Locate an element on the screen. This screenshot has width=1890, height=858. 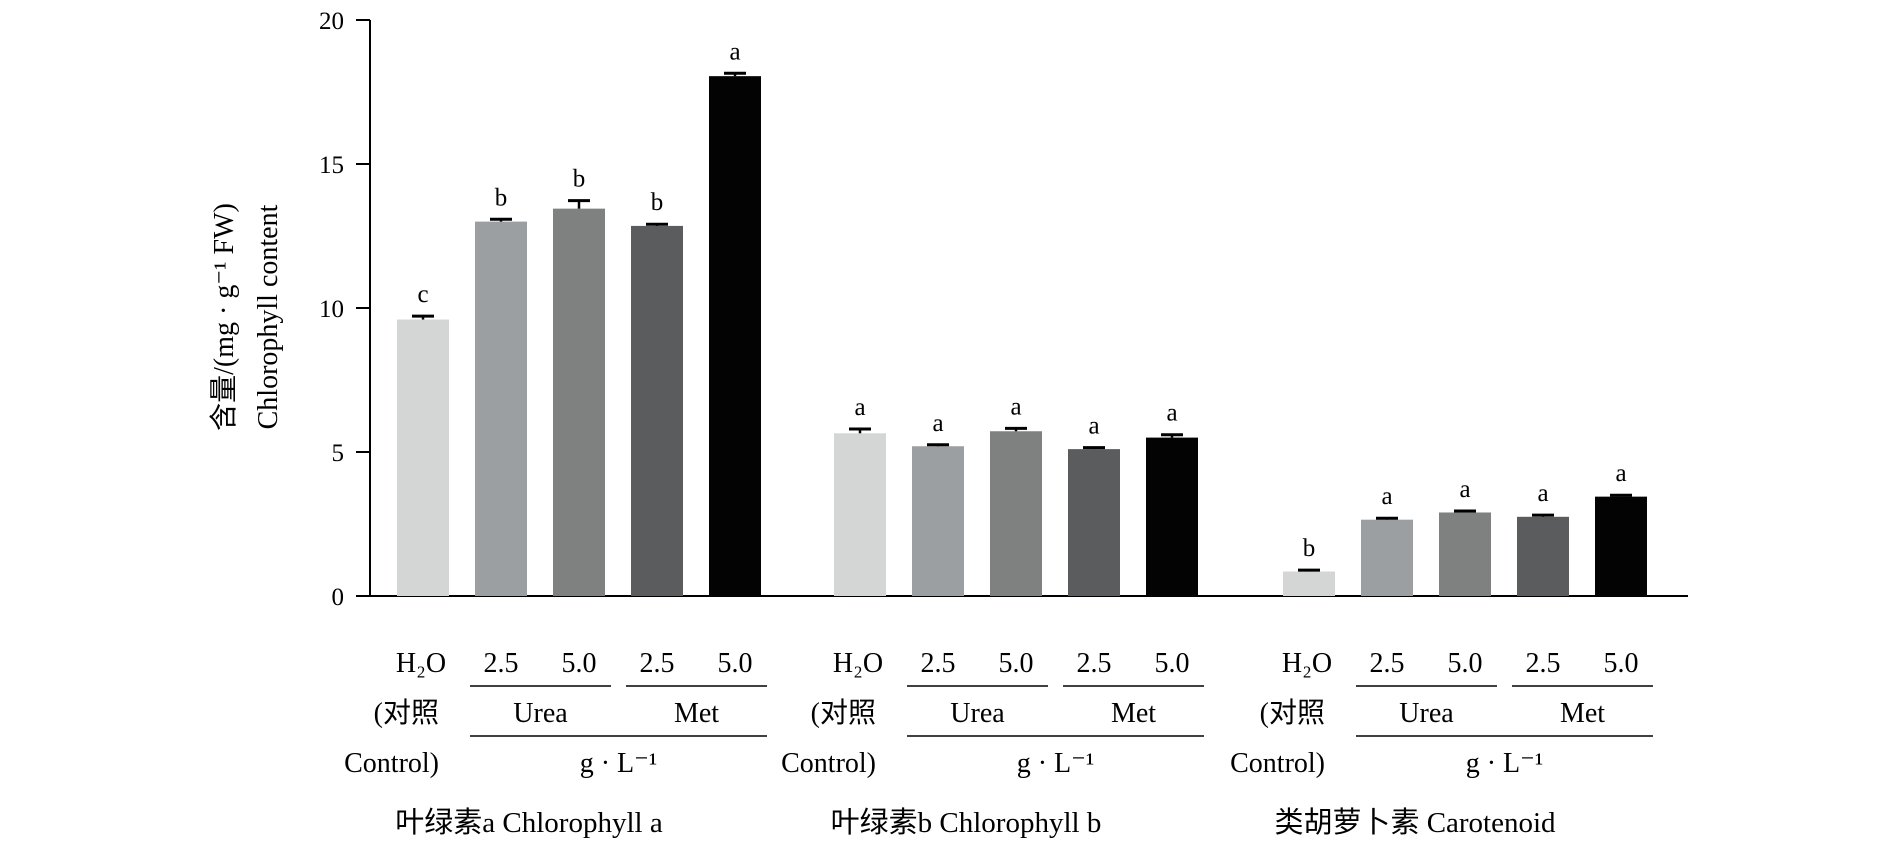
y-tick-label: 20 is located at coordinates (331, 21).